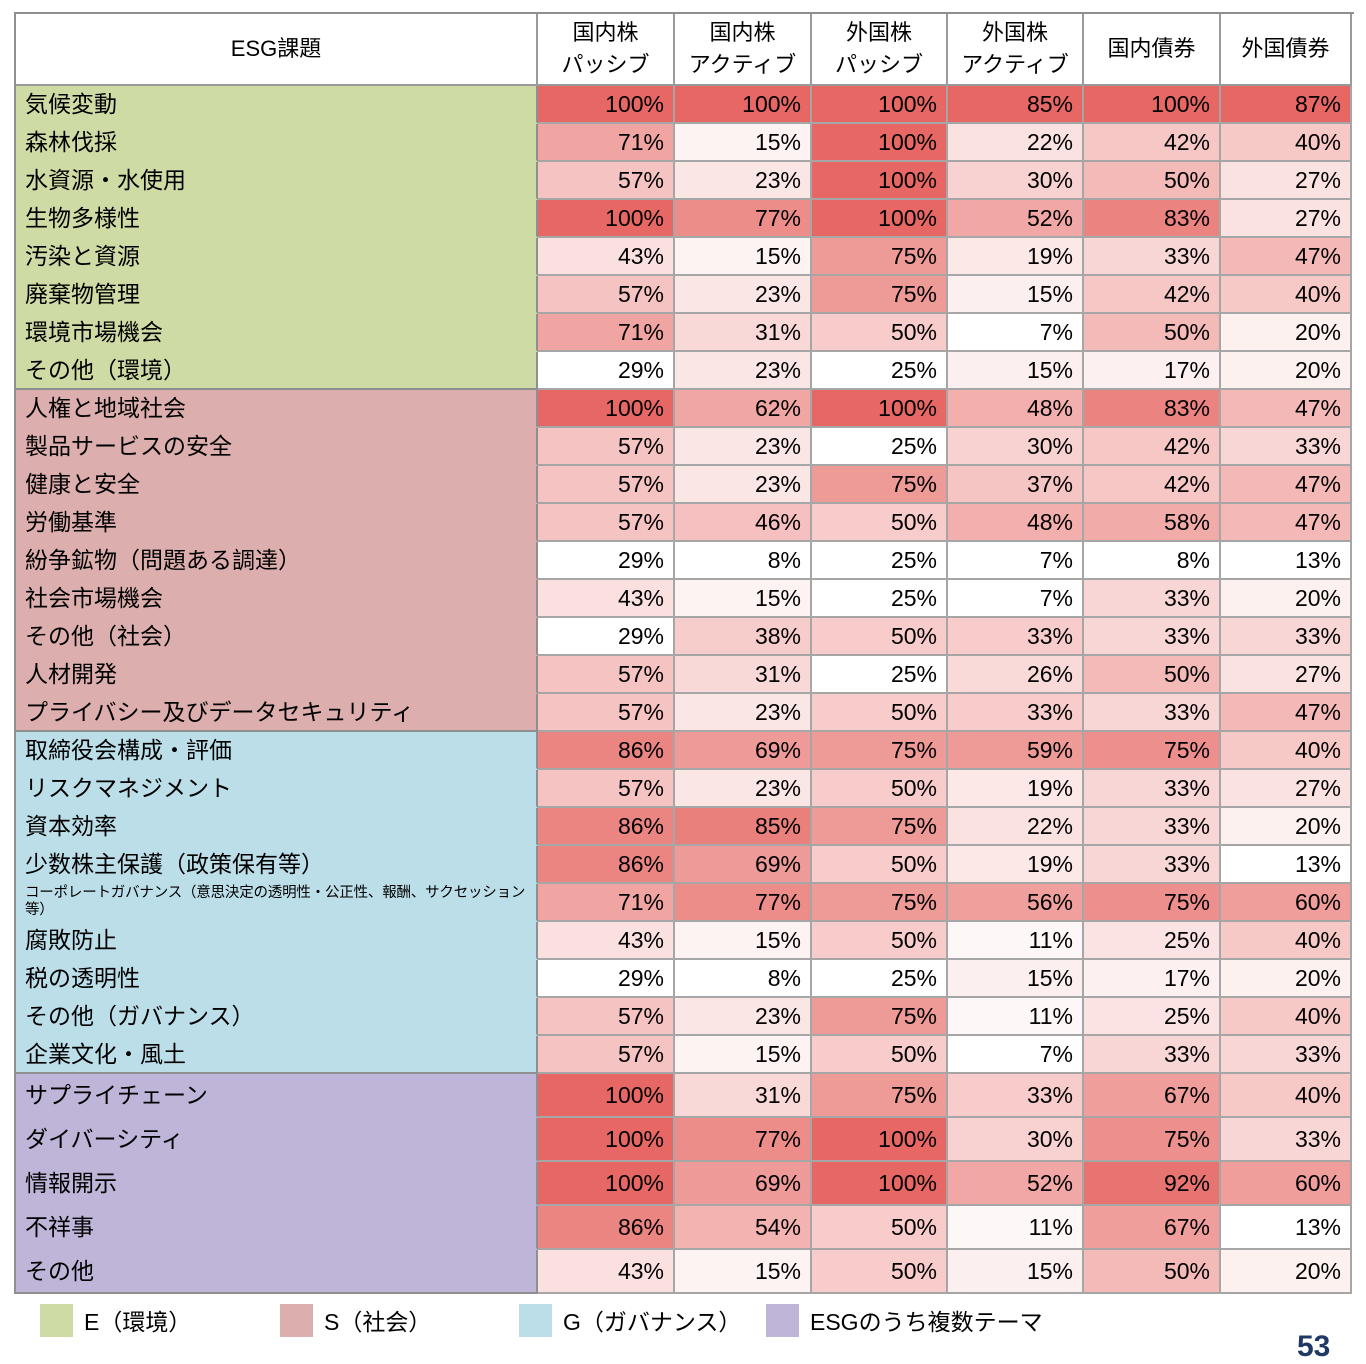  What do you see at coordinates (1016, 789) in the screenshot?
I see `heatmap-cell: 19%` at bounding box center [1016, 789].